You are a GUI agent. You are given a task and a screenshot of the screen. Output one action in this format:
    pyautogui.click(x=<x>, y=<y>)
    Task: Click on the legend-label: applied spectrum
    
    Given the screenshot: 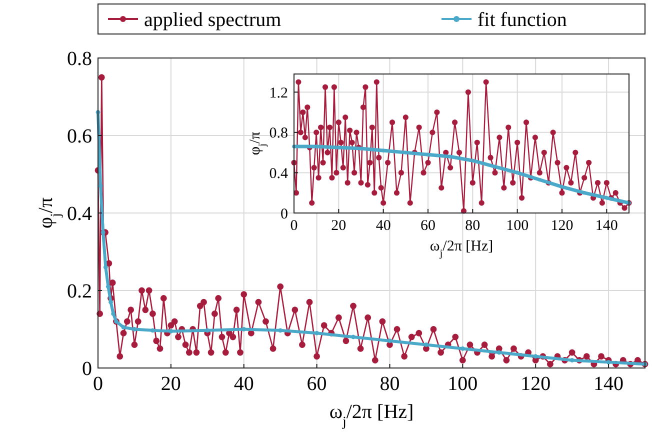 What is the action you would take?
    pyautogui.click(x=213, y=20)
    